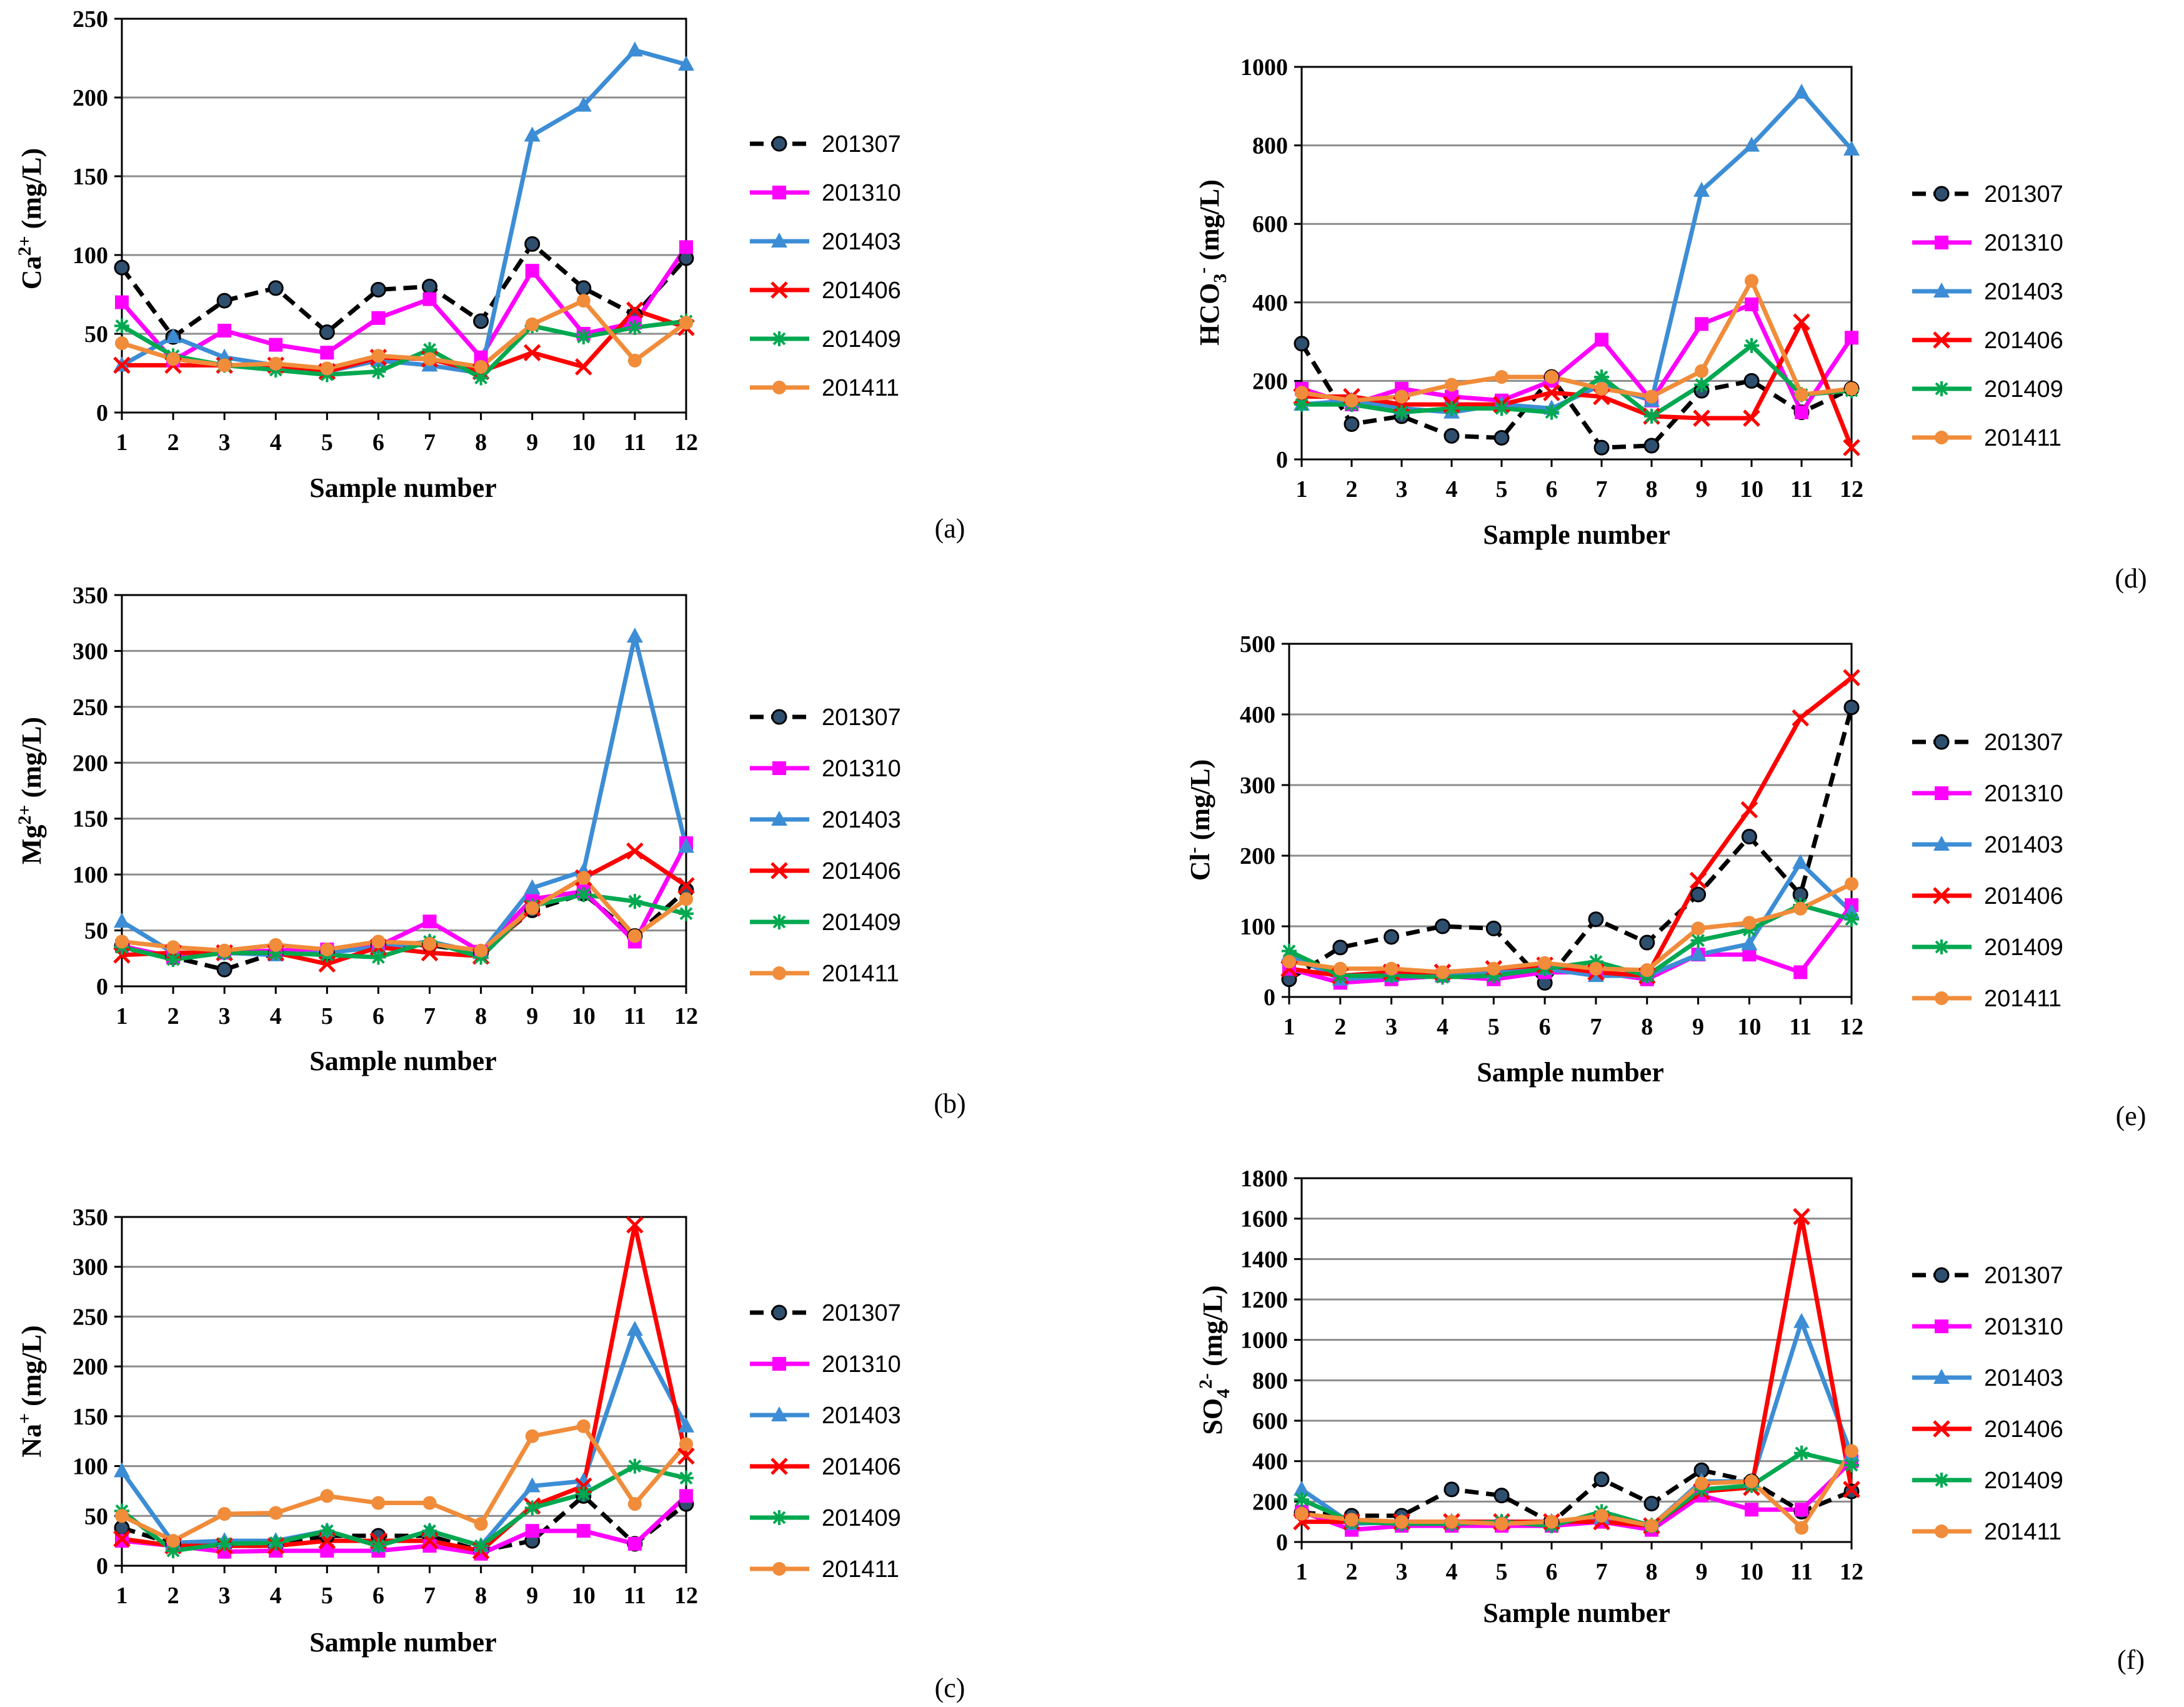  I want to click on y-tick-label: 250, so click(90, 19).